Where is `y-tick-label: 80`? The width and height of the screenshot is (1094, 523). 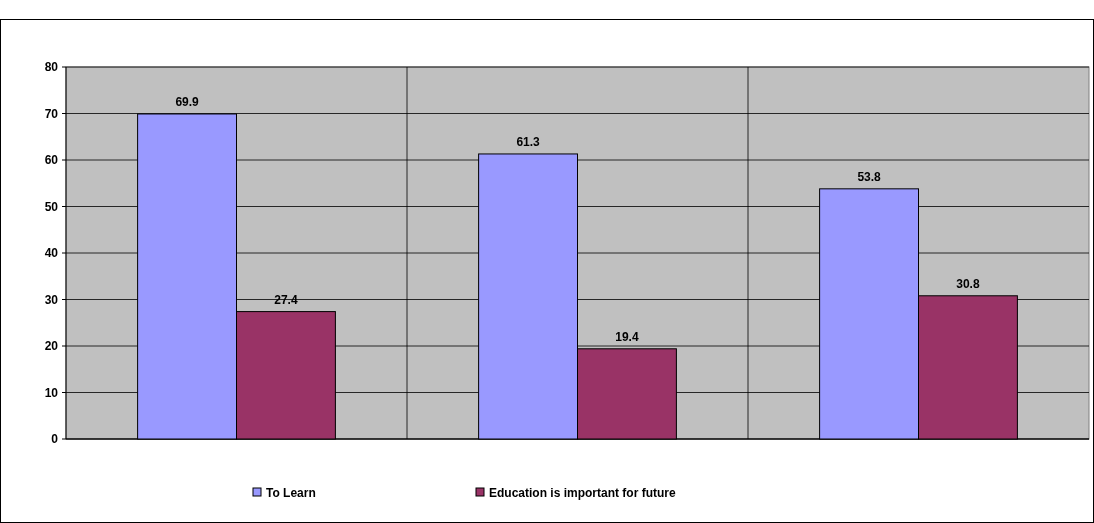 y-tick-label: 80 is located at coordinates (51, 67).